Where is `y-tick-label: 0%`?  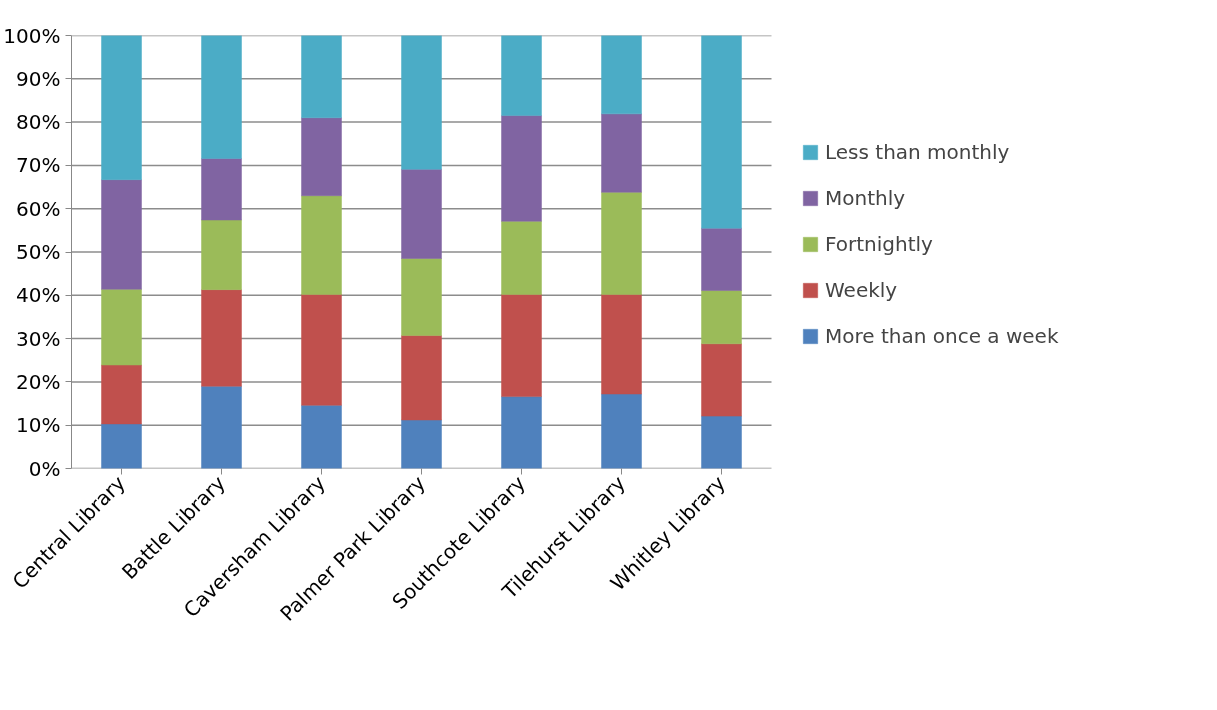 y-tick-label: 0% is located at coordinates (44, 468).